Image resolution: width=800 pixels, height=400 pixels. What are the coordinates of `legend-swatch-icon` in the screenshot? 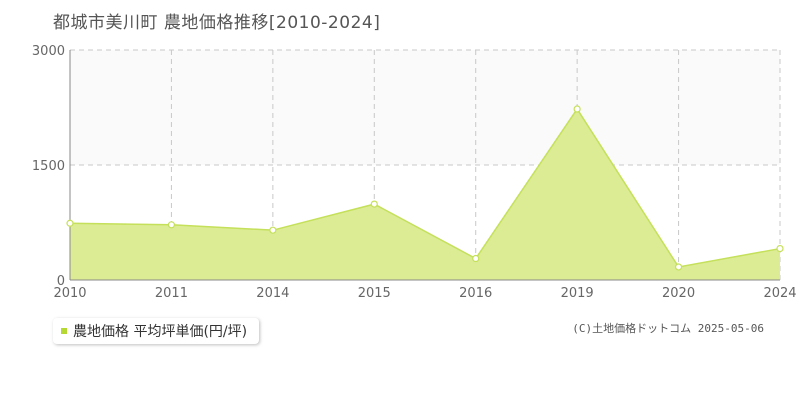 It's located at (64, 331).